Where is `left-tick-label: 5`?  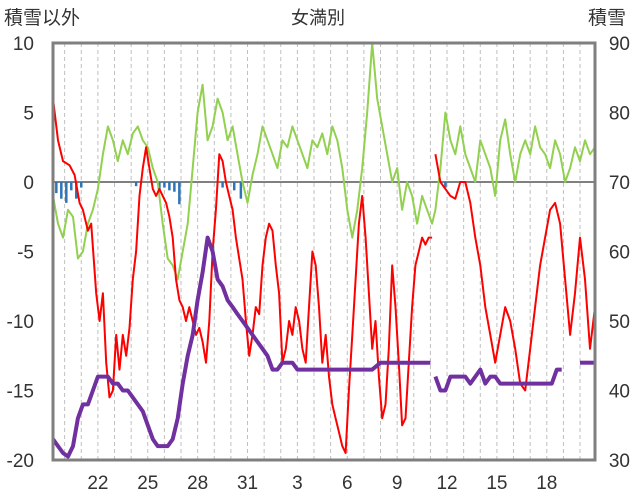 left-tick-label: 5 is located at coordinates (28, 114).